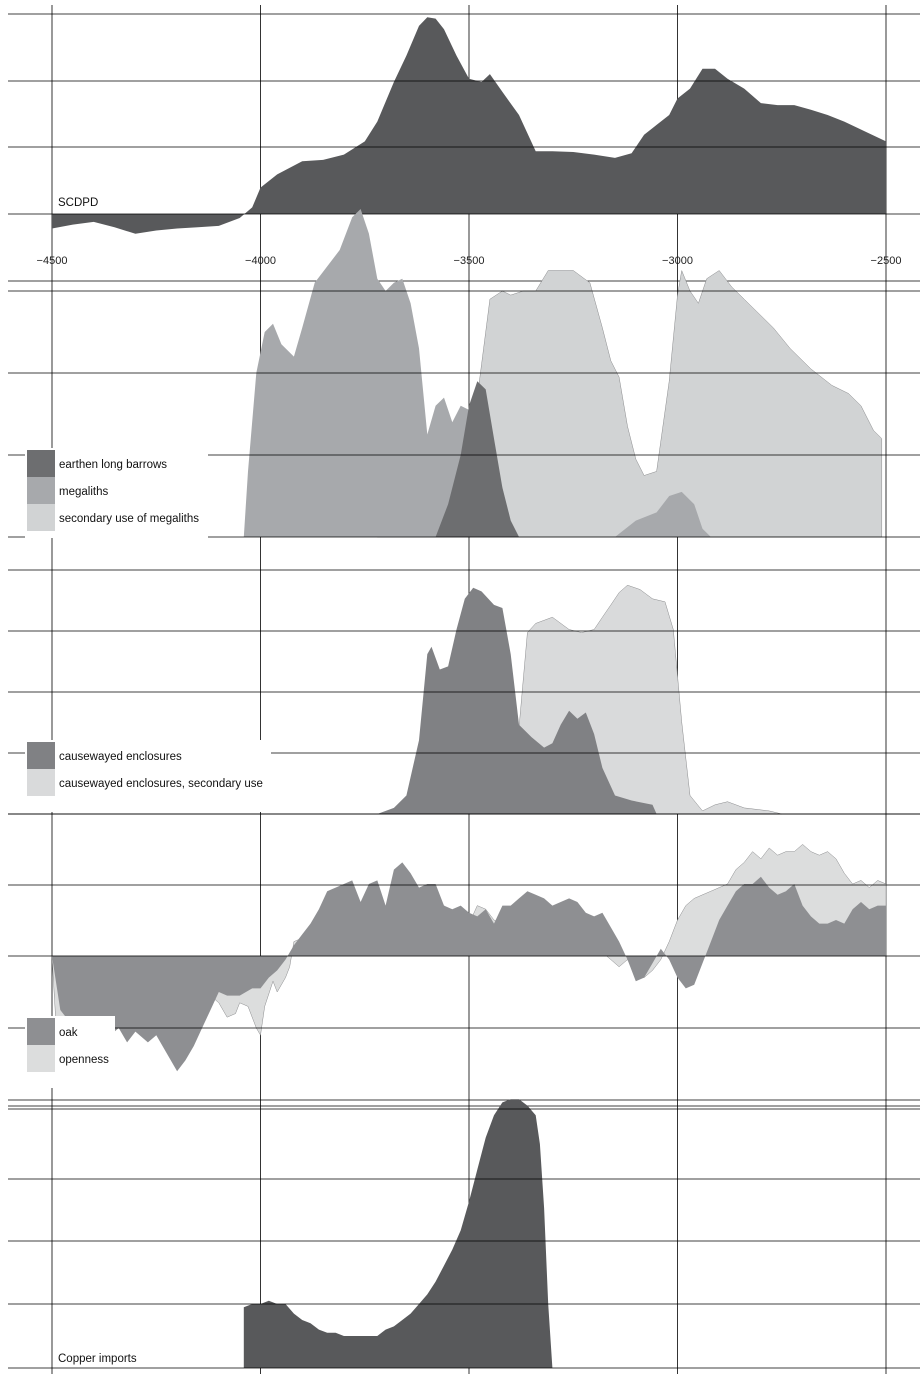 Image resolution: width=920 pixels, height=1374 pixels. Describe the element at coordinates (78, 203) in the screenshot. I see `panel-label: SCDPD` at that location.